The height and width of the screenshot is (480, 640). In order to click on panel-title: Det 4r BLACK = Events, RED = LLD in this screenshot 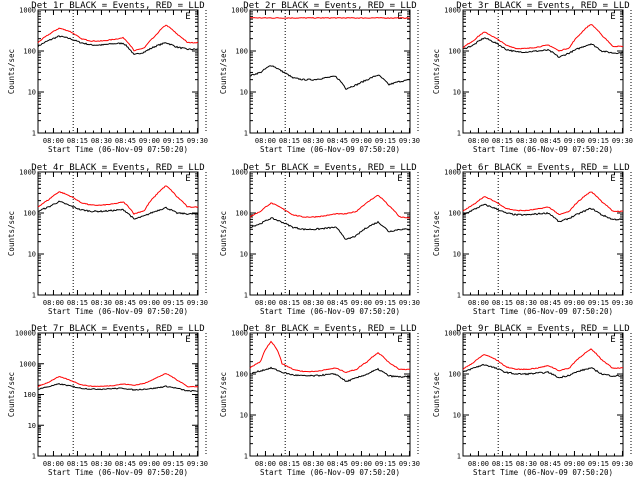, I will do `click(117, 168)`.